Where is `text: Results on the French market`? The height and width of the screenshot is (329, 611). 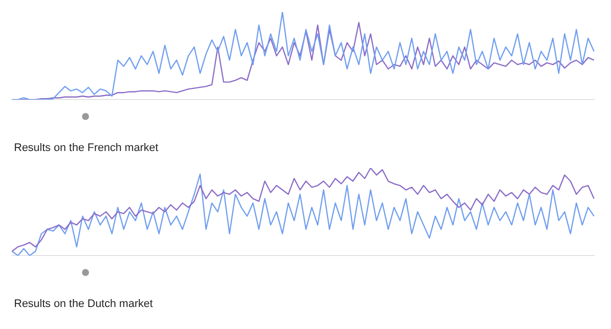
text: Results on the French market is located at coordinates (87, 148).